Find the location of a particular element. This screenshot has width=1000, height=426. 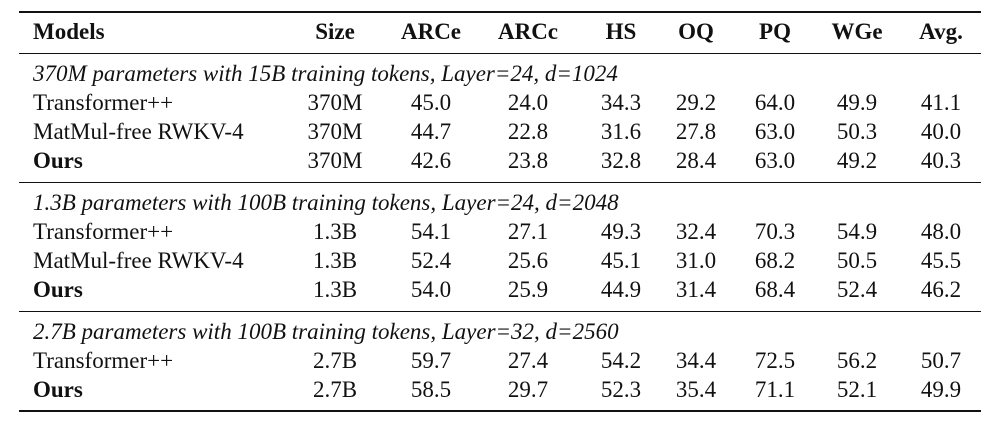

cell-avg: 46.2 is located at coordinates (941, 289).